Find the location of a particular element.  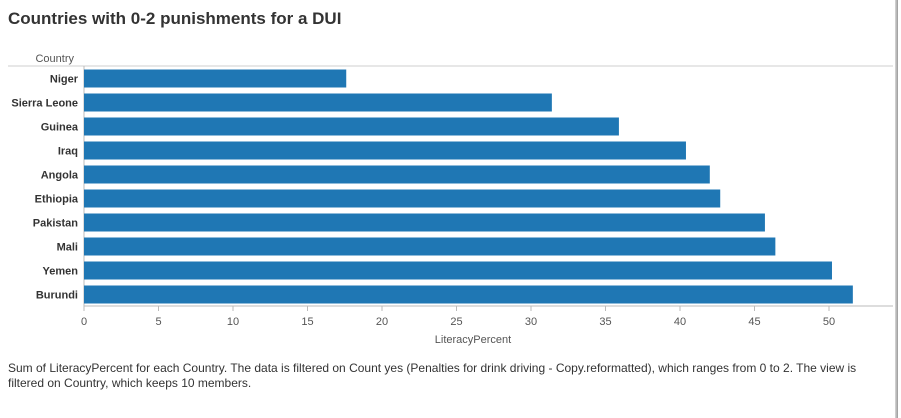

bar-pakistan is located at coordinates (424, 222).